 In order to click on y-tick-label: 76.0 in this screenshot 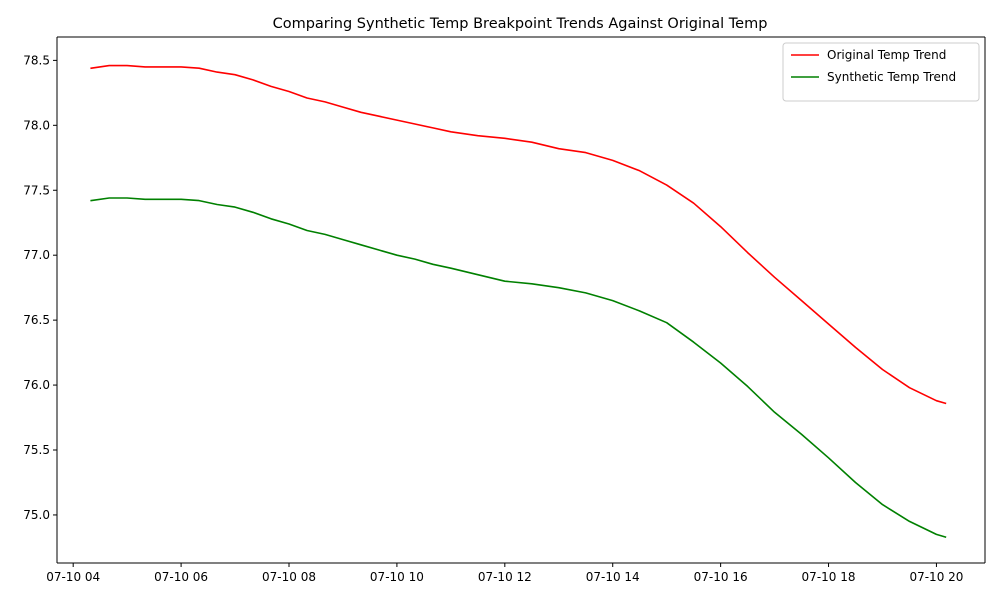, I will do `click(36, 385)`.